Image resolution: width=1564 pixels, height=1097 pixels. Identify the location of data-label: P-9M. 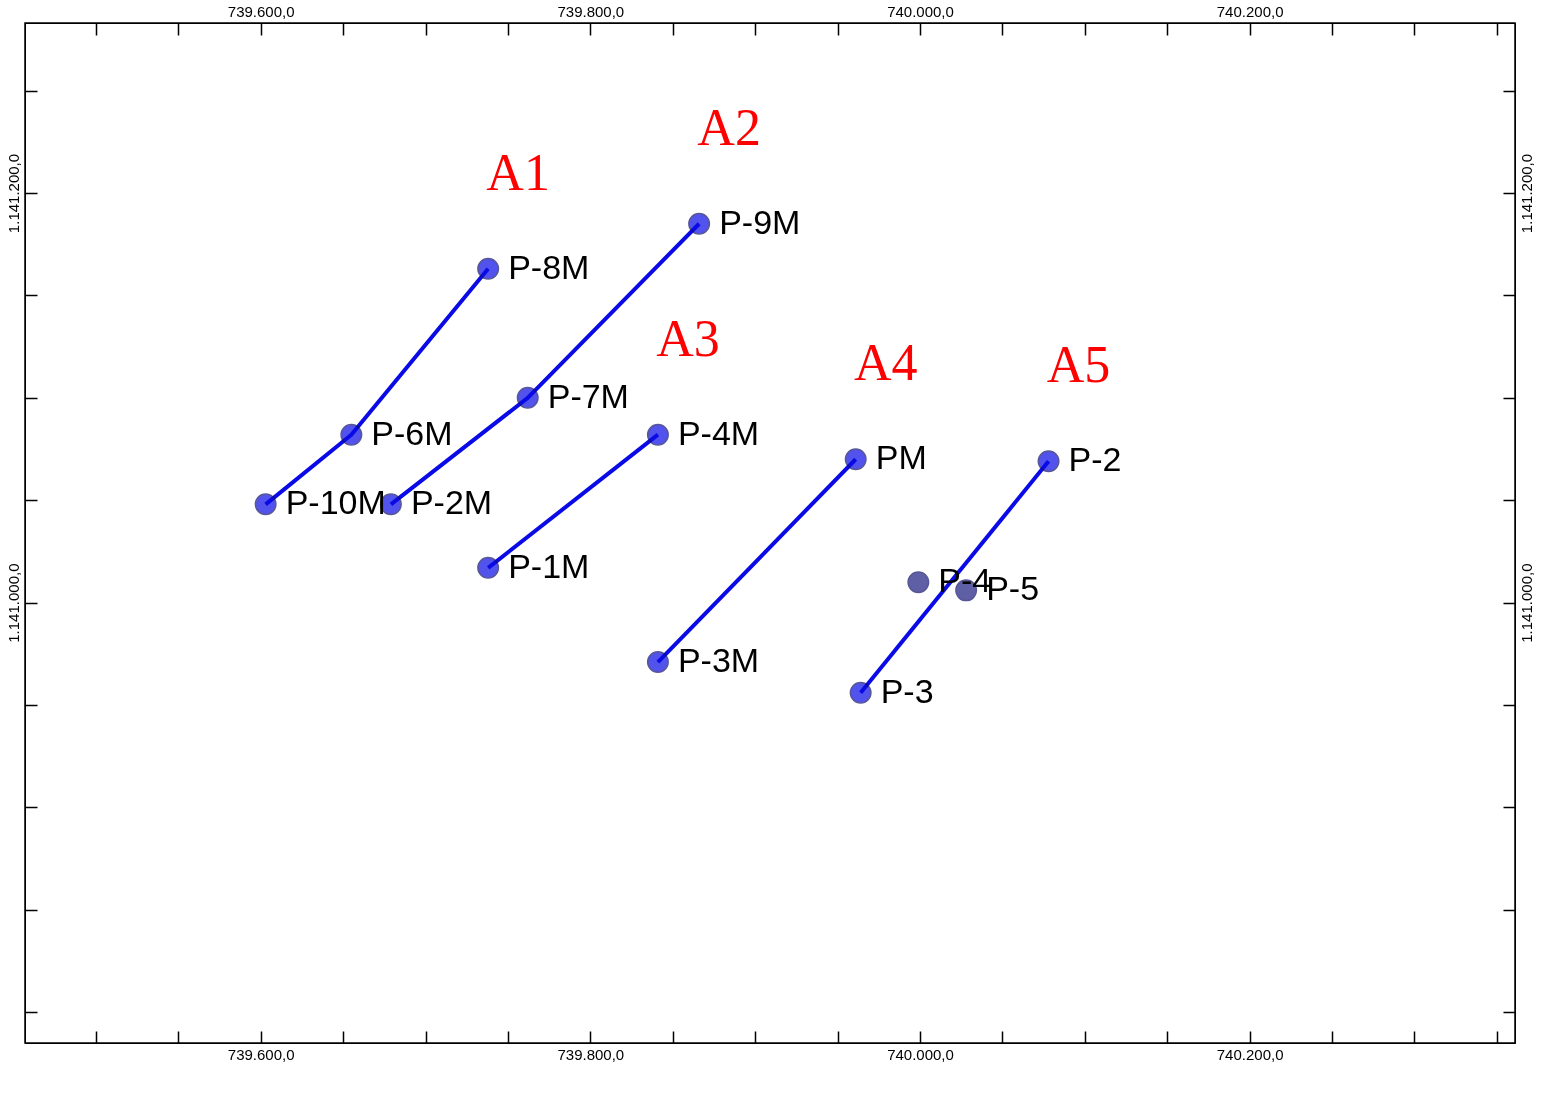
(760, 221).